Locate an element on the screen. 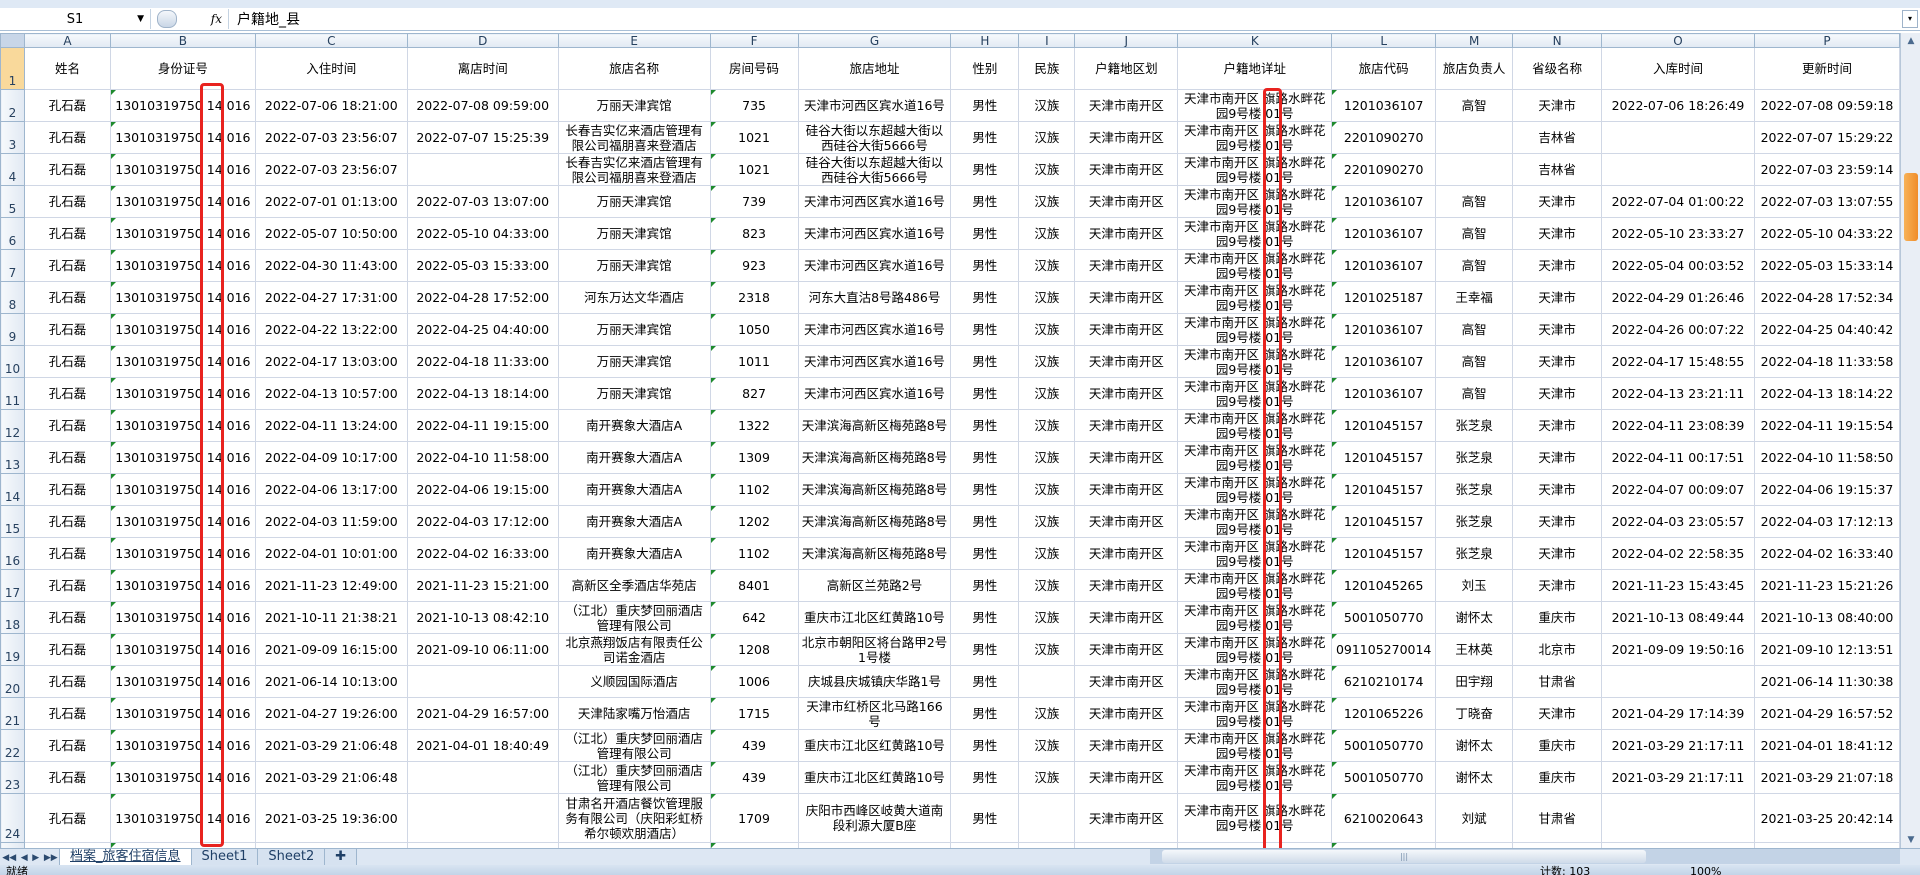 The height and width of the screenshot is (875, 1920). cell-P: 2022-04-10 11:58:50 is located at coordinates (1826, 457).